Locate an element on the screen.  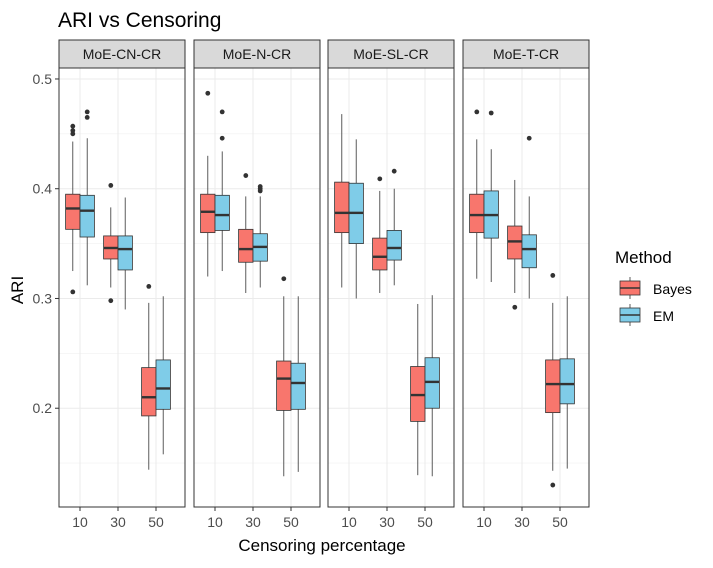
box-moe-sl-cr-30-em is located at coordinates (394, 227).